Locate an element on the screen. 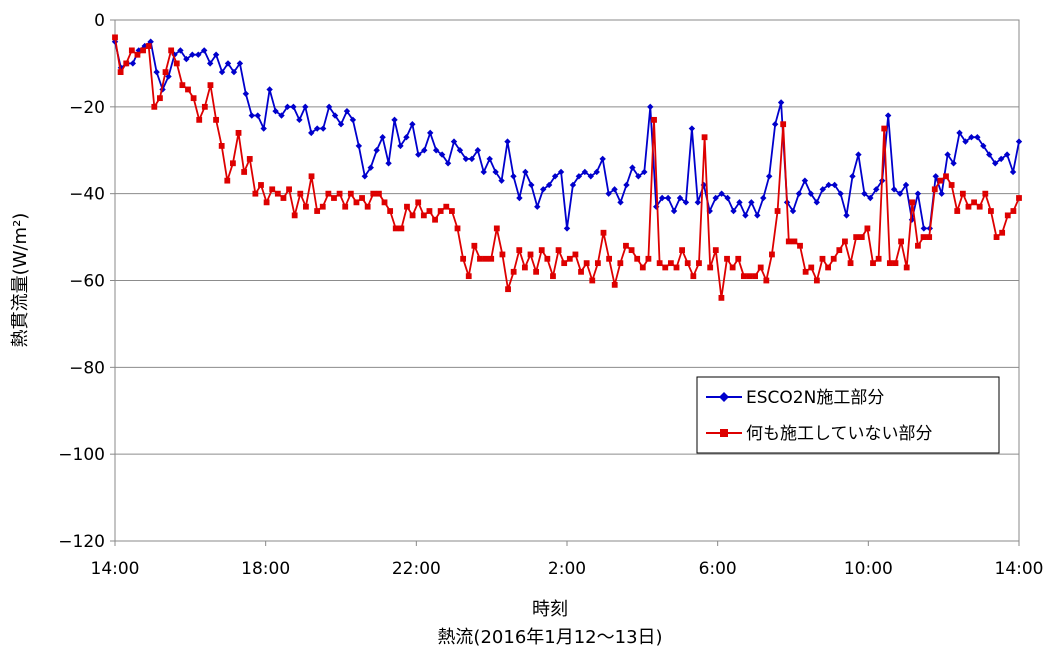 Image resolution: width=1048 pixels, height=655 pixels. x-tick-label: 18:00 is located at coordinates (265, 569).